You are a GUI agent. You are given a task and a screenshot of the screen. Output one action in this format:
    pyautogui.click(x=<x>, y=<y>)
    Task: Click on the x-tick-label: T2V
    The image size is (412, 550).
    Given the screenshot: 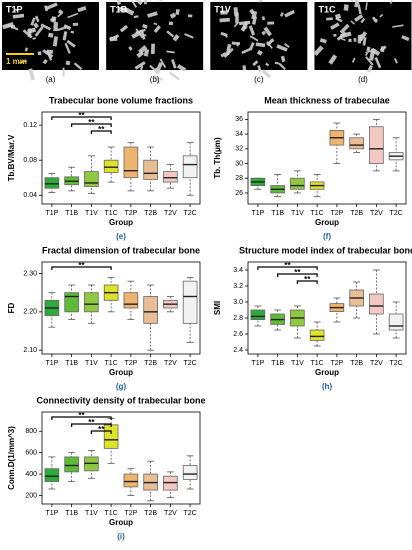 What is the action you would take?
    pyautogui.click(x=376, y=363)
    